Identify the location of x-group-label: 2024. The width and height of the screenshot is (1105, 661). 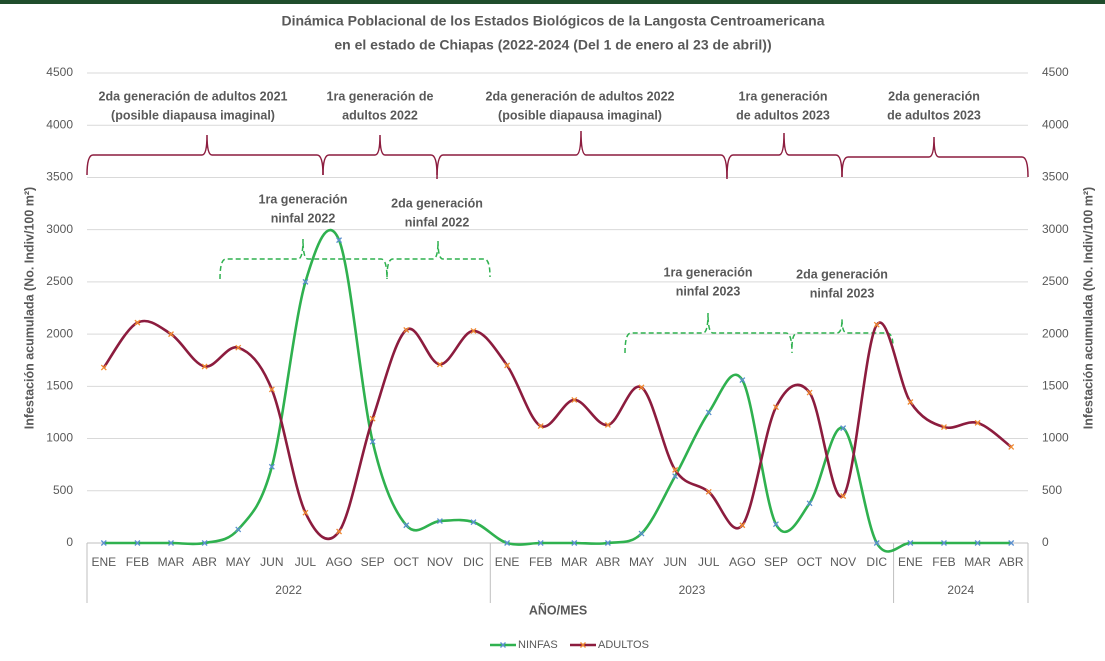
(960, 590).